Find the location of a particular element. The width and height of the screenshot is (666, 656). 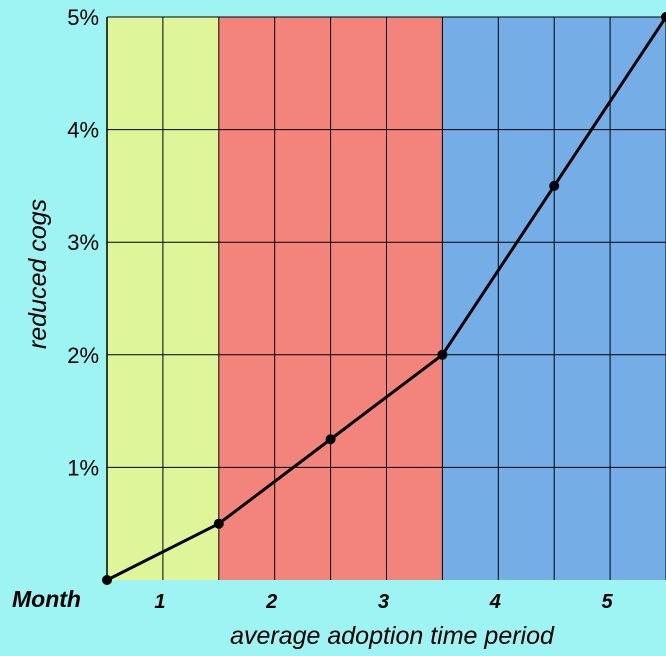

x-axis-title: average adoption time period is located at coordinates (392, 636).